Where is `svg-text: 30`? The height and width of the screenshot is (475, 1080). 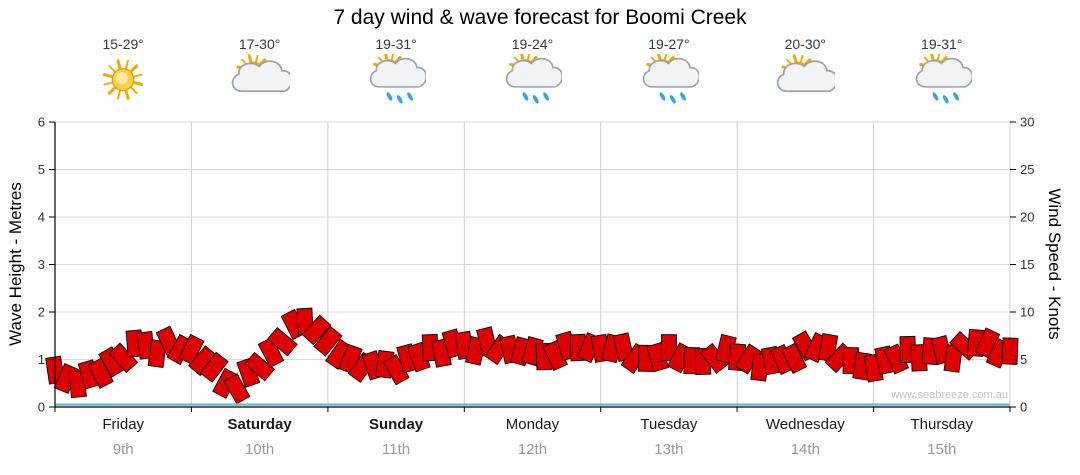 svg-text: 30 is located at coordinates (1027, 122).